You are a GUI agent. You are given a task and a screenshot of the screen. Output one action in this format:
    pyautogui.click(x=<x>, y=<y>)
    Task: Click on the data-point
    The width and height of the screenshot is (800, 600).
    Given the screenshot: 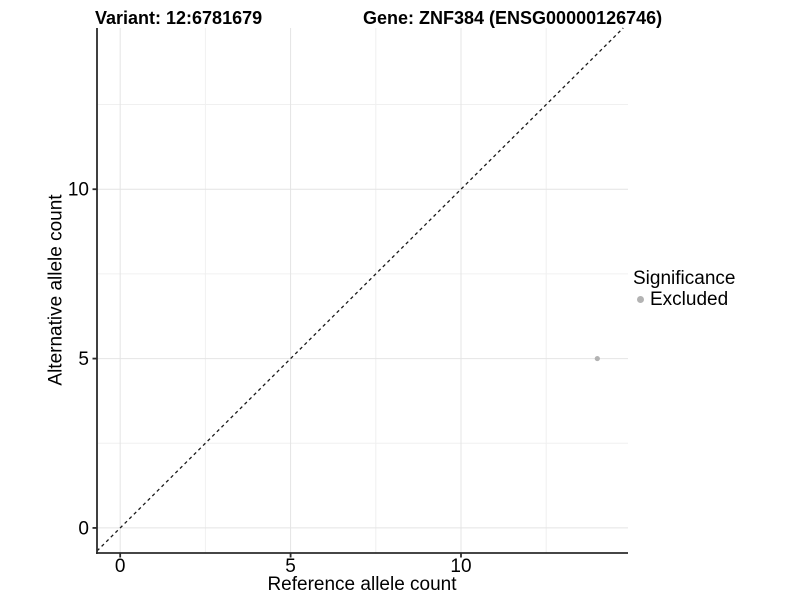 What is the action you would take?
    pyautogui.click(x=597, y=358)
    